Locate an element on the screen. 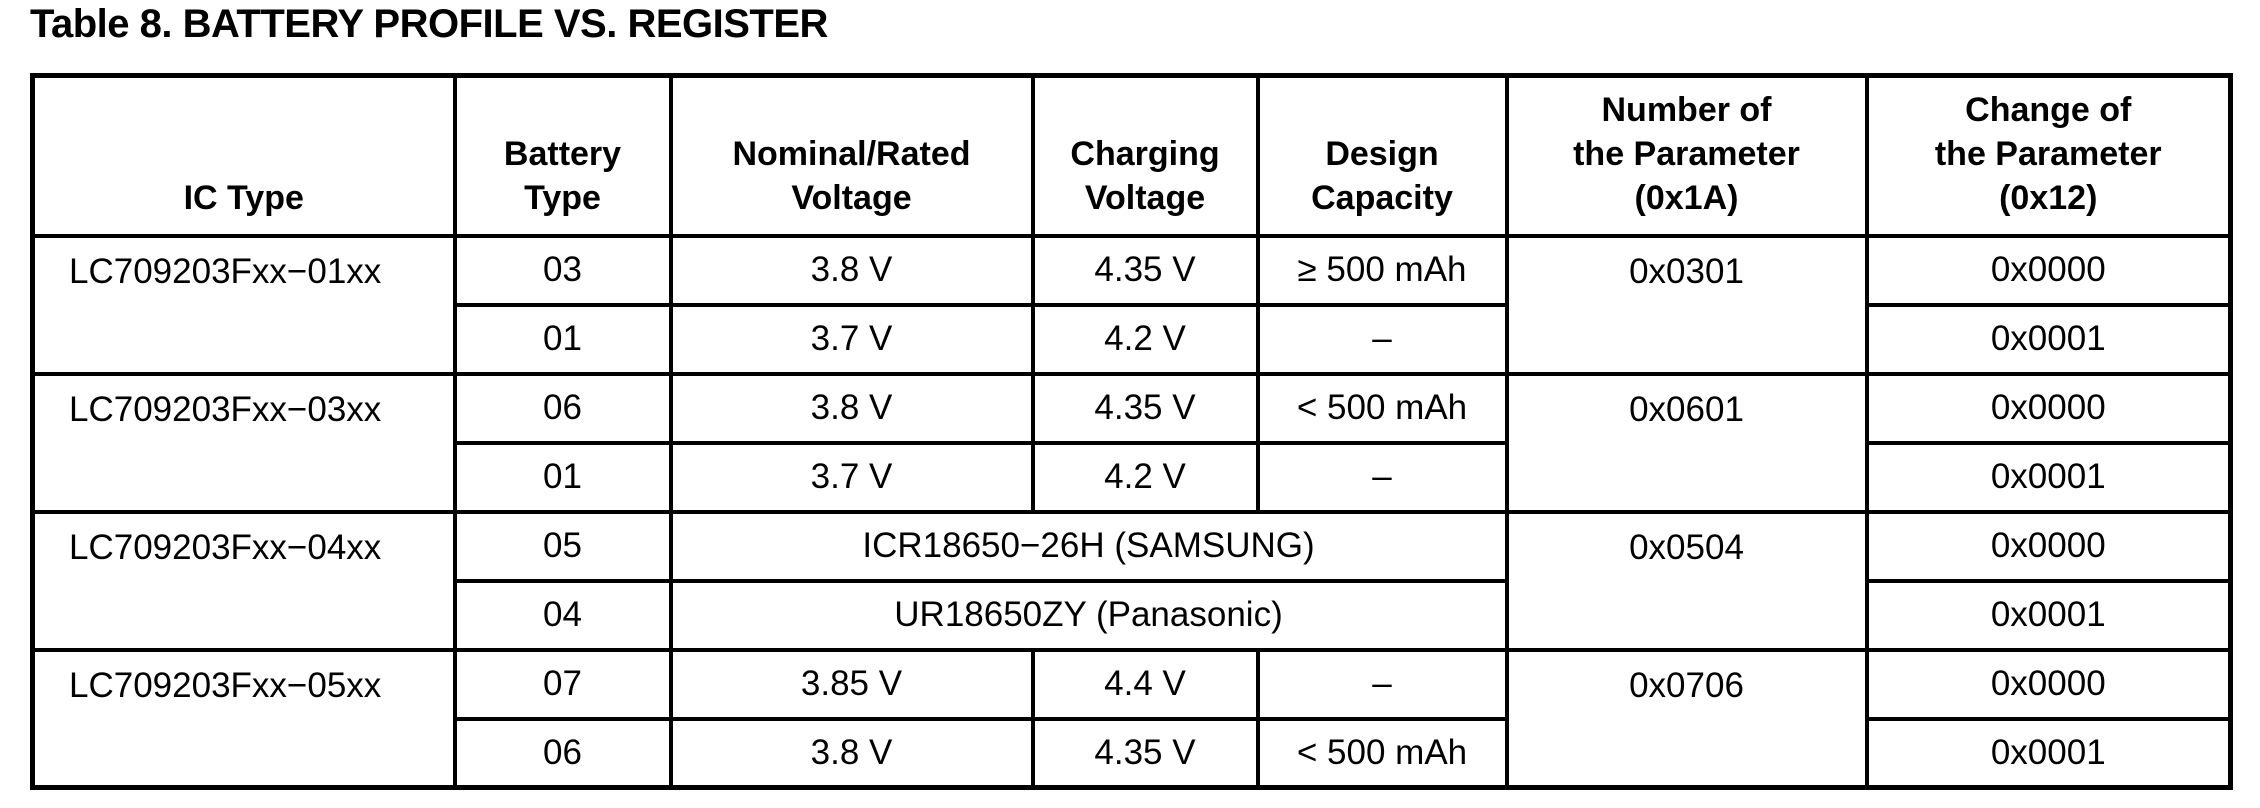 The height and width of the screenshot is (808, 2260). ic-type-cell: LC709203Fxx−04xx is located at coordinates (243, 580).